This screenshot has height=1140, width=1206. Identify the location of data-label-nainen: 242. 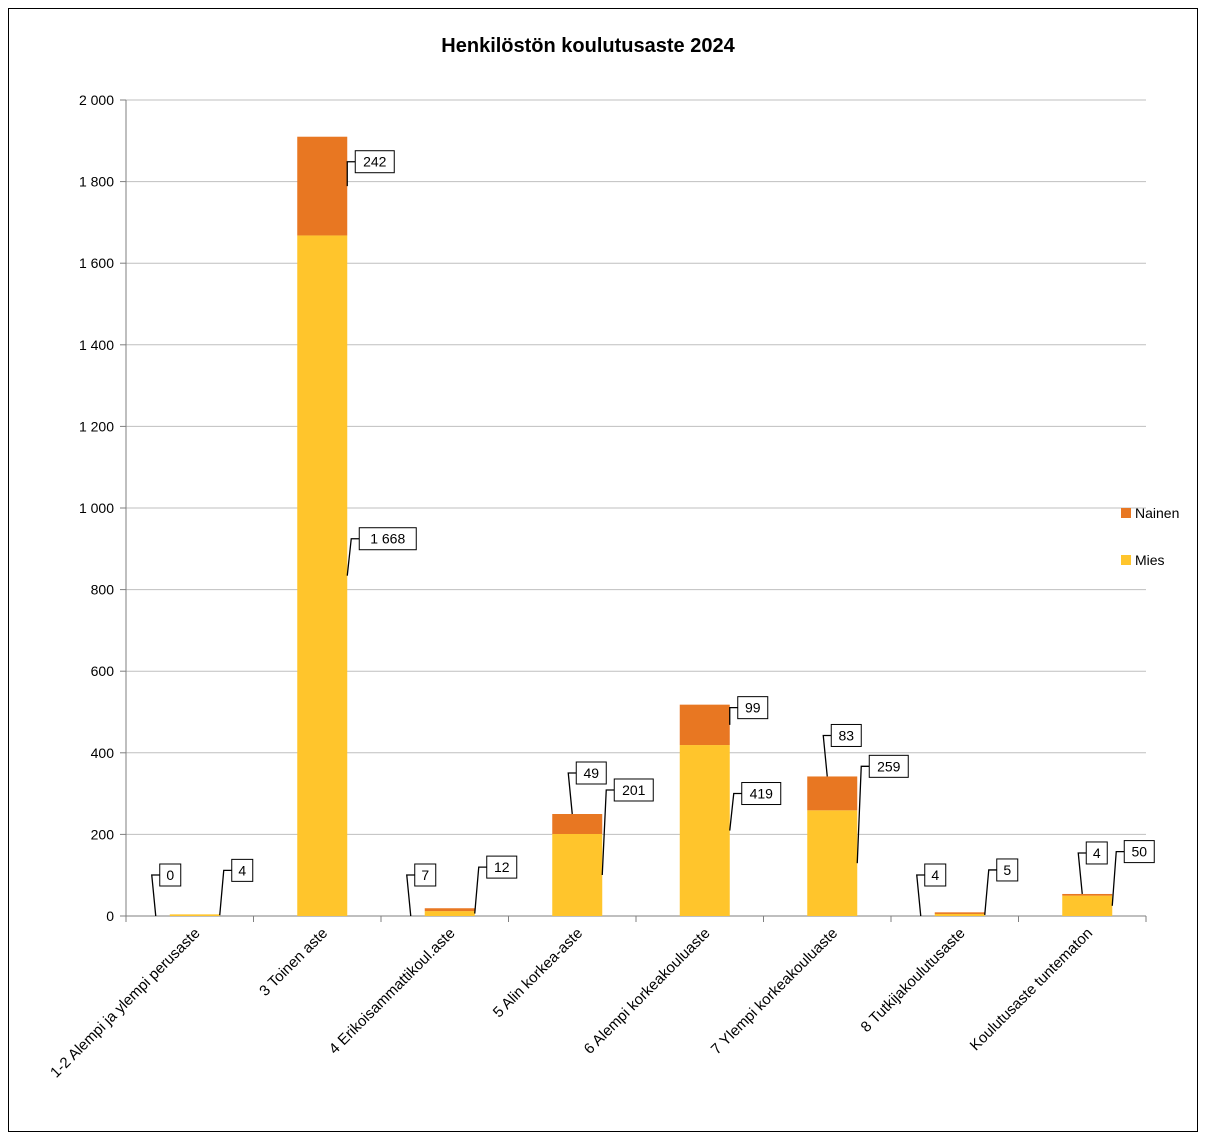
(375, 162).